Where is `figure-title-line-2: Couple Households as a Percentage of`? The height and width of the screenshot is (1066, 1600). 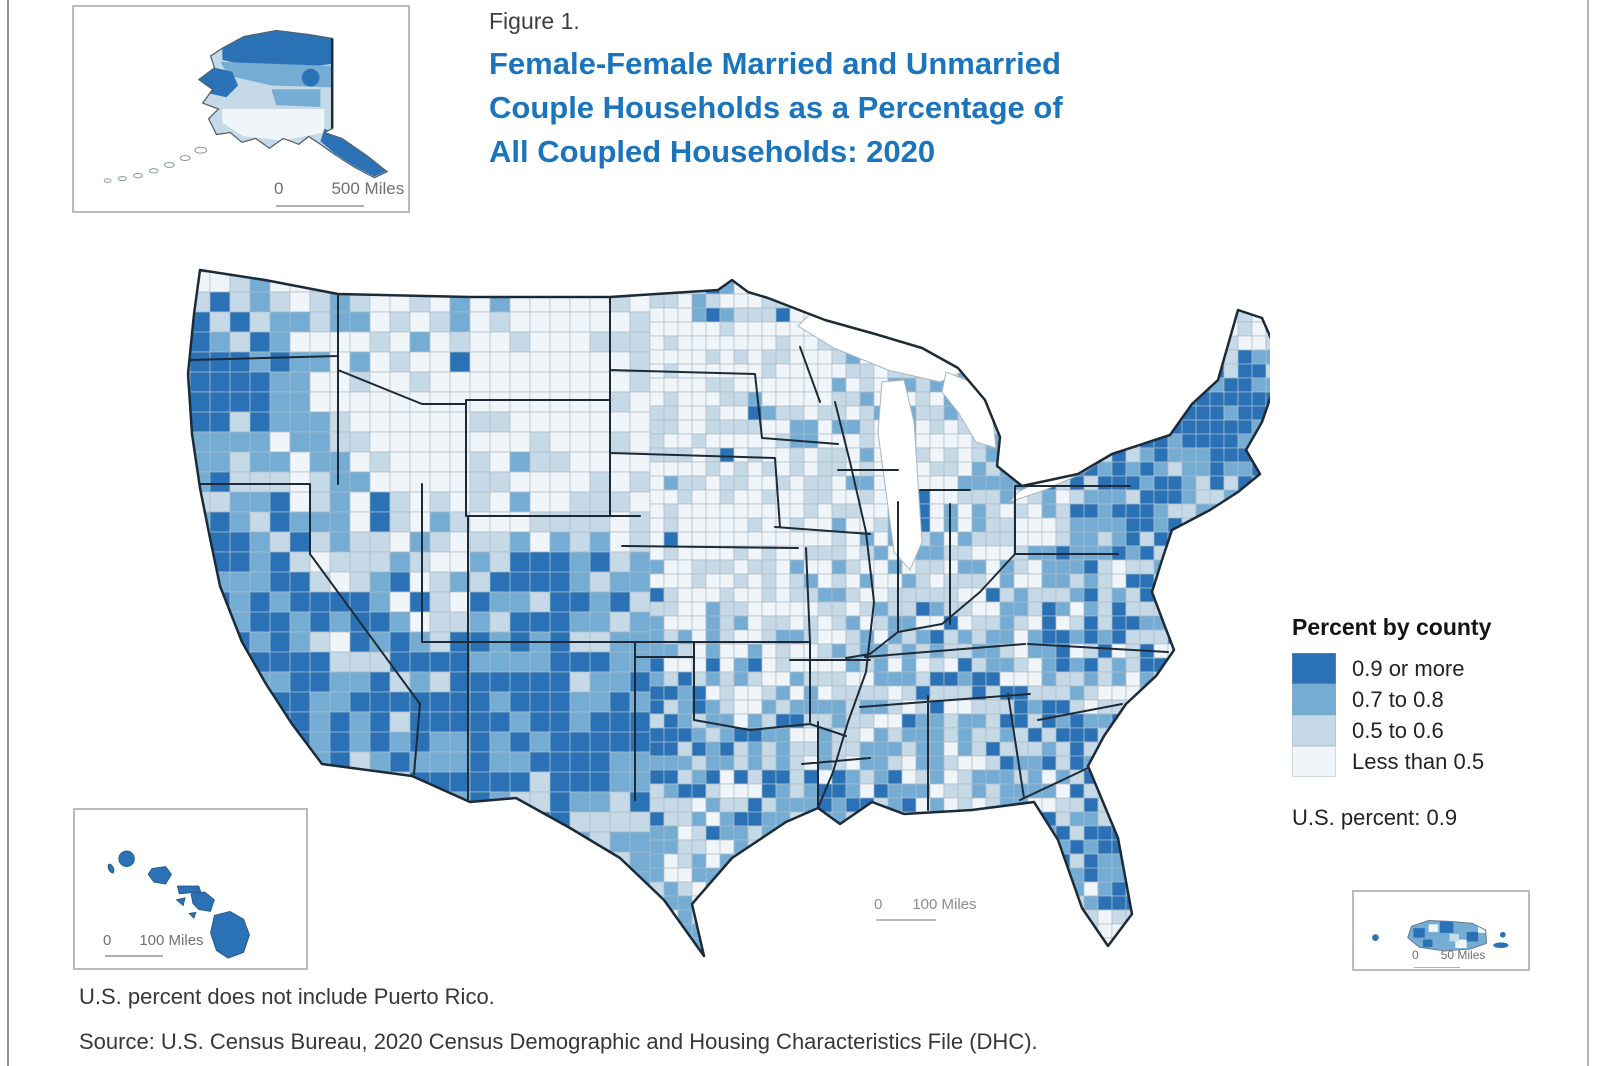
figure-title-line-2: Couple Households as a Percentage of is located at coordinates (776, 107).